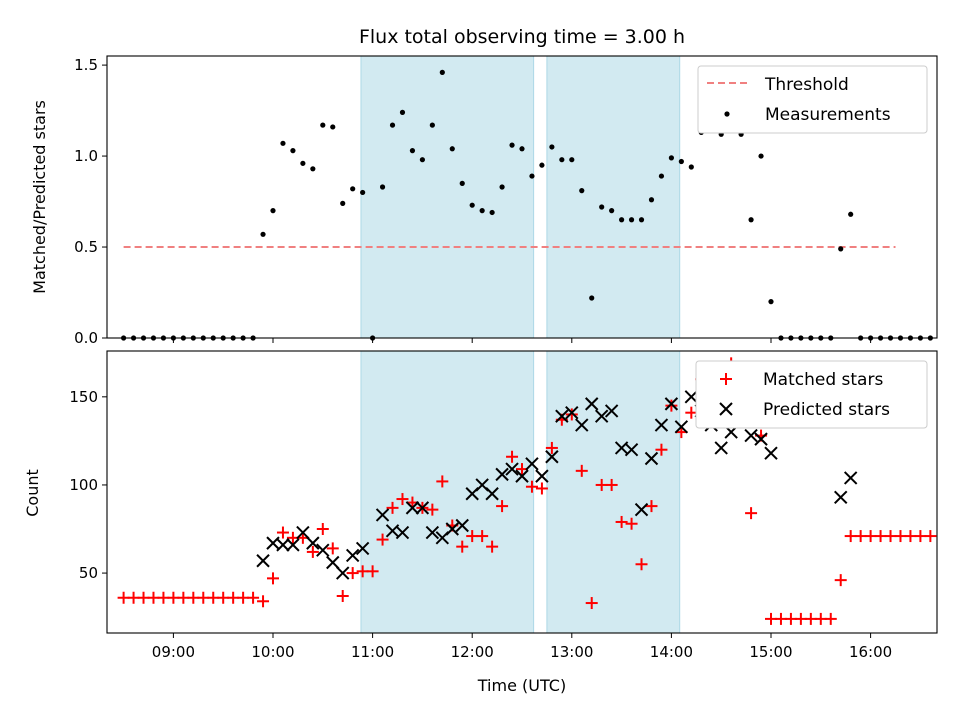 This screenshot has width=960, height=720. What do you see at coordinates (727, 114) in the screenshot?
I see `legend-measurements-swatch` at bounding box center [727, 114].